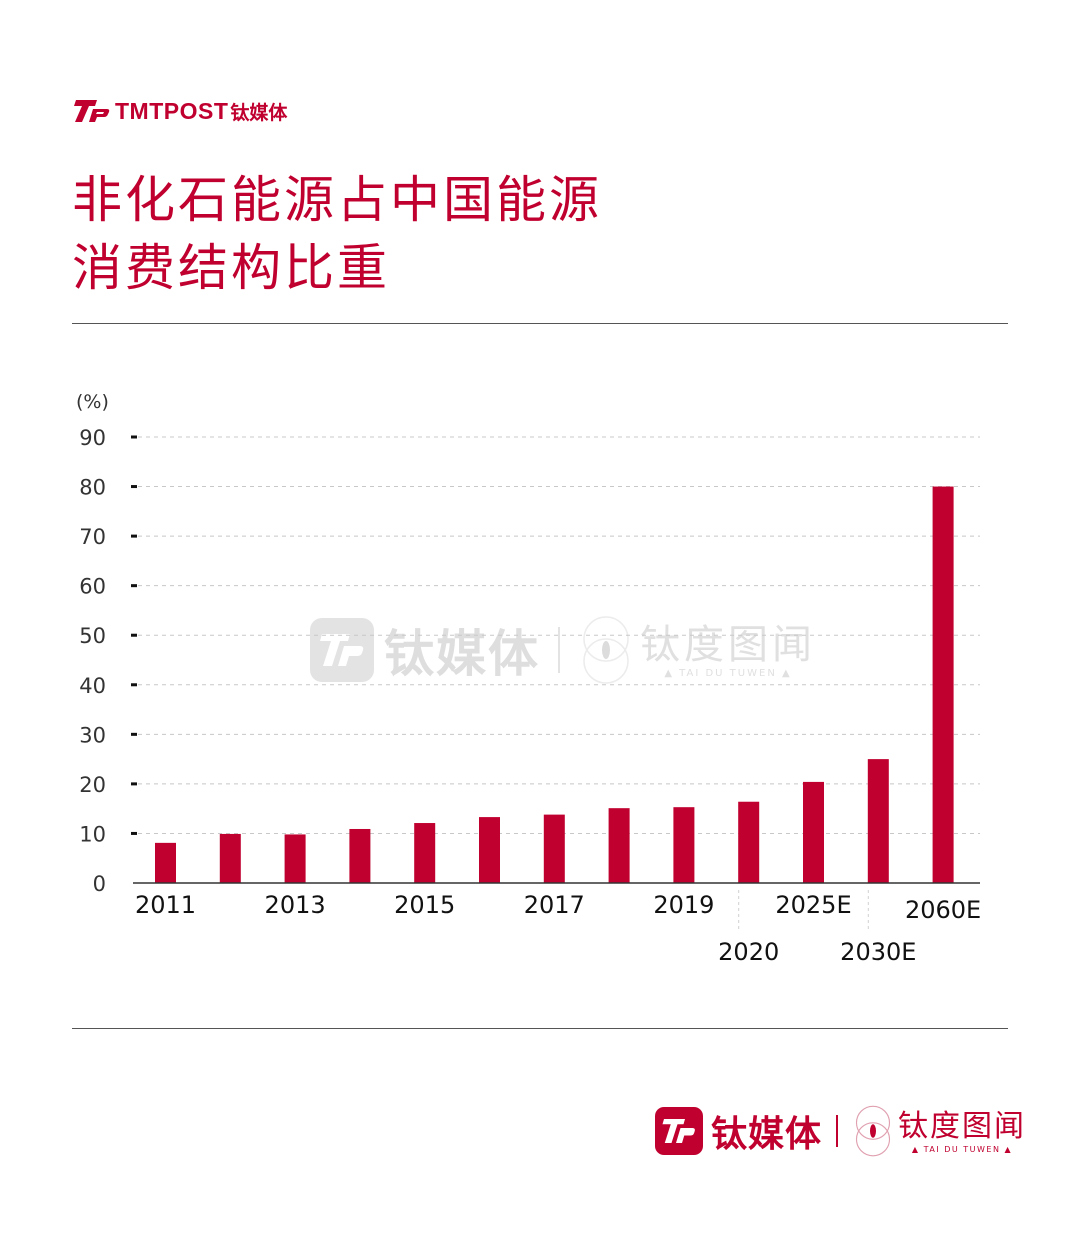  Describe the element at coordinates (728, 644) in the screenshot. I see `watermark-partner-cn: 钛度图闻` at that location.